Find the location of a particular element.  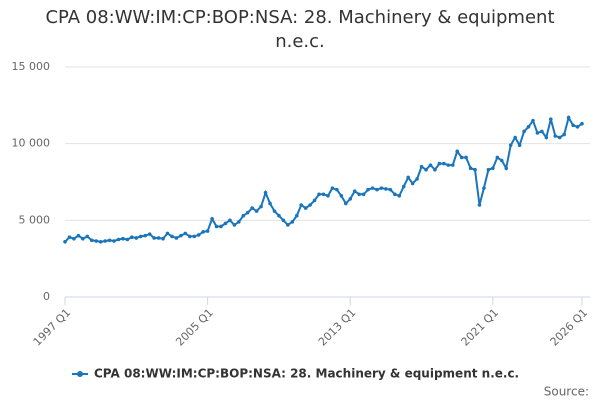

x-tick-label: 2026 Q1 is located at coordinates (569, 327).